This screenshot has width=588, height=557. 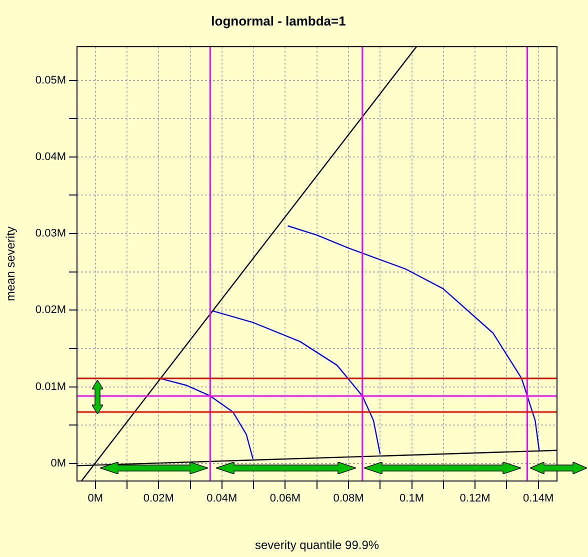 What do you see at coordinates (50, 156) in the screenshot?
I see `y-tick-label: 0.04M` at bounding box center [50, 156].